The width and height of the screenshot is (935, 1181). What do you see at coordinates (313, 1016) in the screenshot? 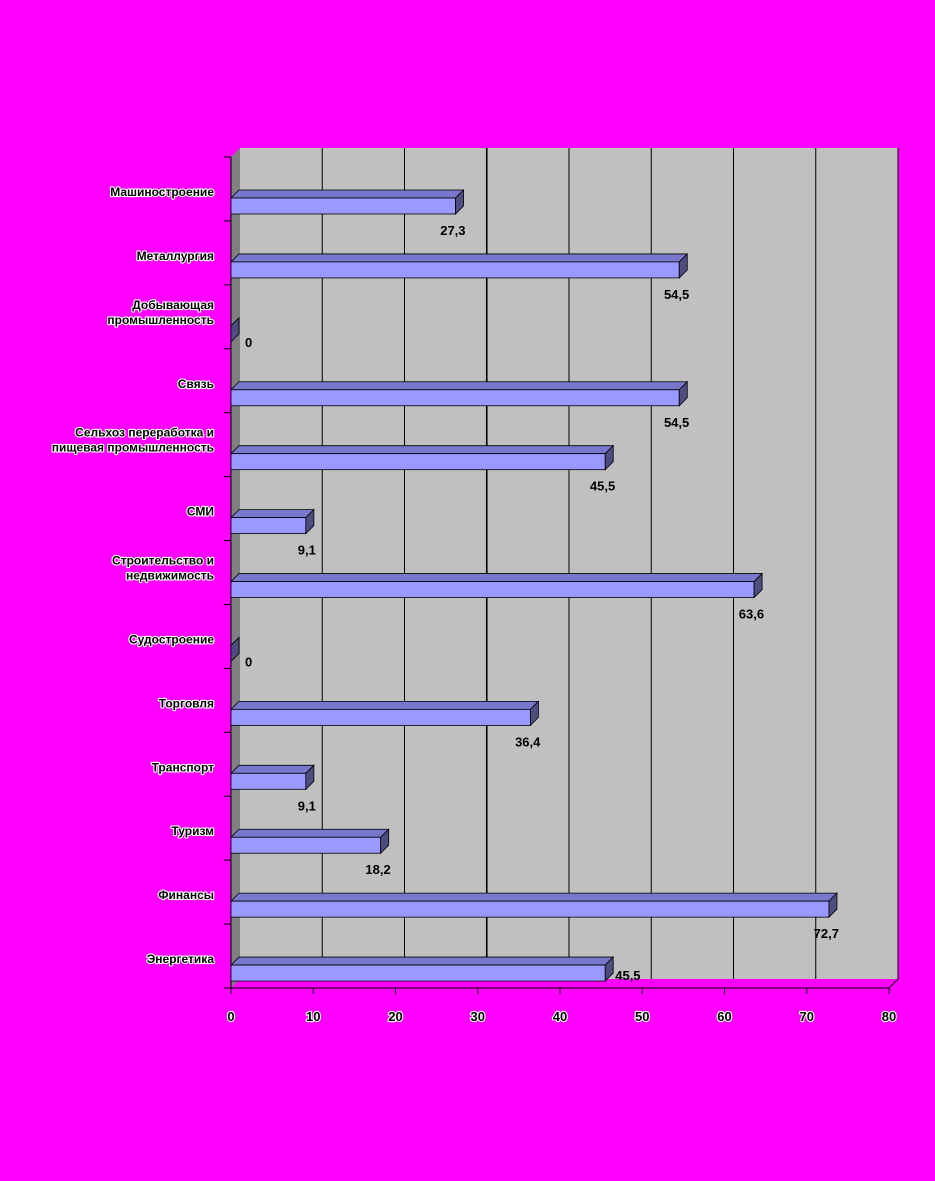
I see `x-tick-label: 10` at bounding box center [313, 1016].